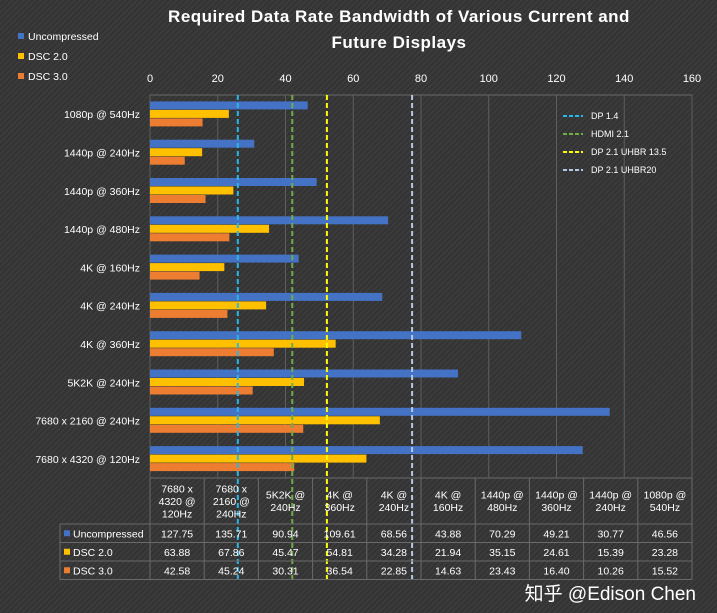 This screenshot has width=717, height=613. What do you see at coordinates (604, 116) in the screenshot?
I see `reference-legend-label: DP 1.4` at bounding box center [604, 116].